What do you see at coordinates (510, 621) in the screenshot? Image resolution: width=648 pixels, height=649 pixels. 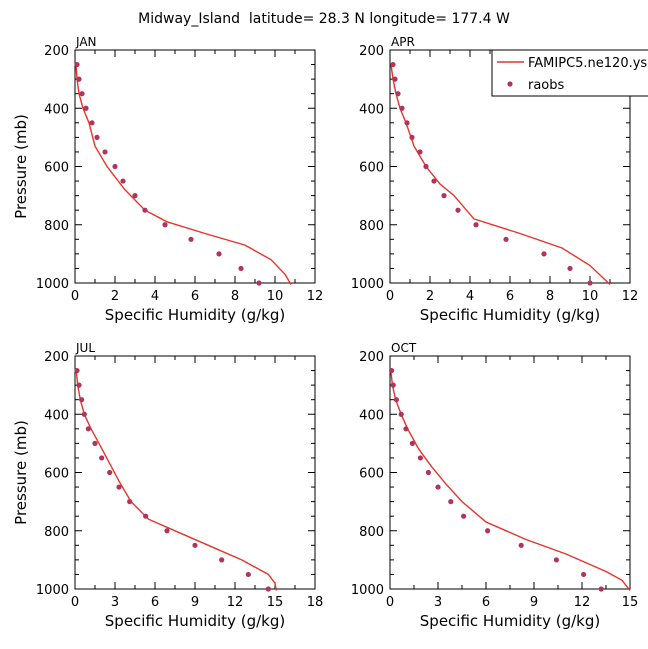 I see `panel-oct-xlabel: Specific Humidity (g/kg)` at bounding box center [510, 621].